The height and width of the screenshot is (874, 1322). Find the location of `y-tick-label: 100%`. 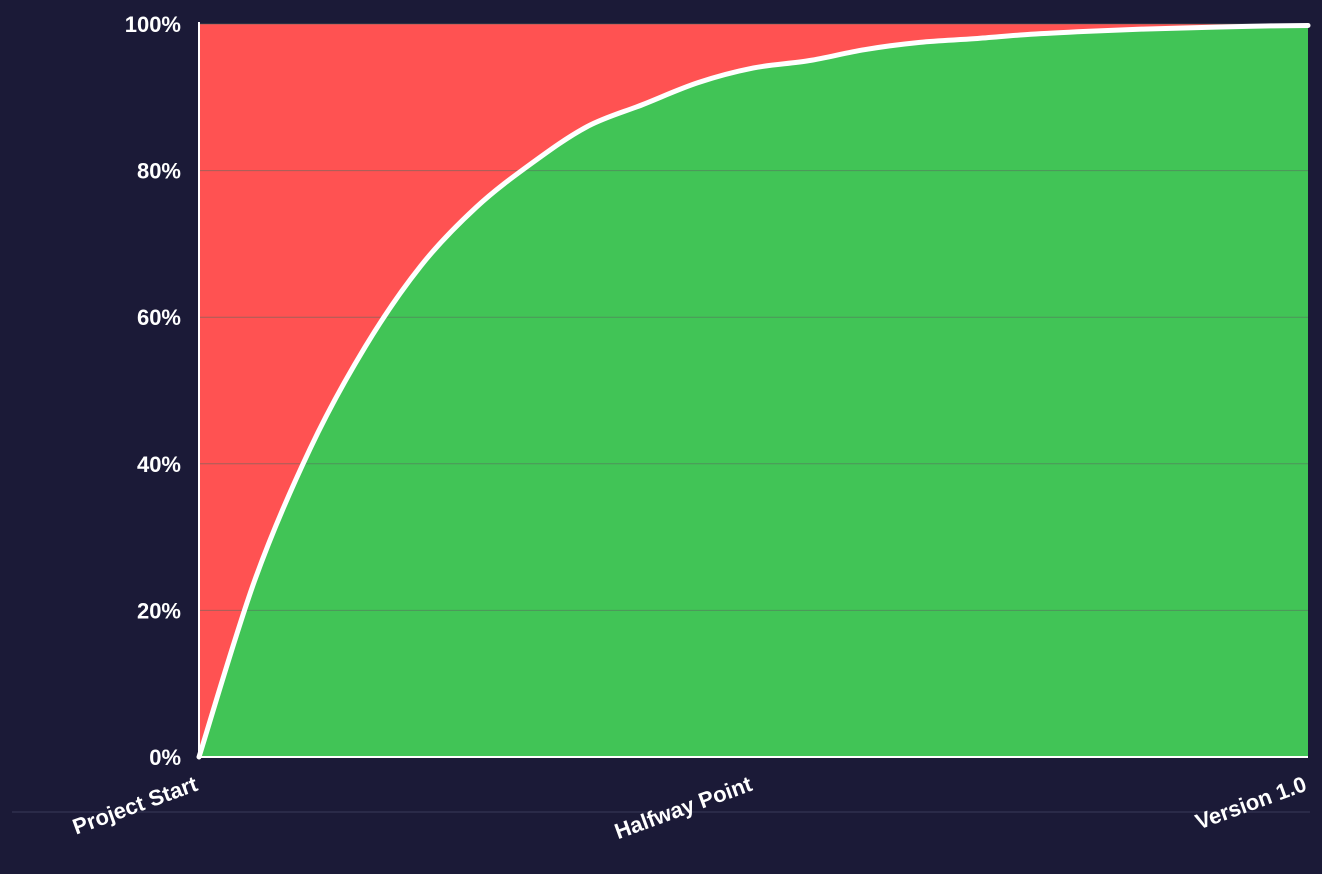

y-tick-label: 100% is located at coordinates (153, 24).